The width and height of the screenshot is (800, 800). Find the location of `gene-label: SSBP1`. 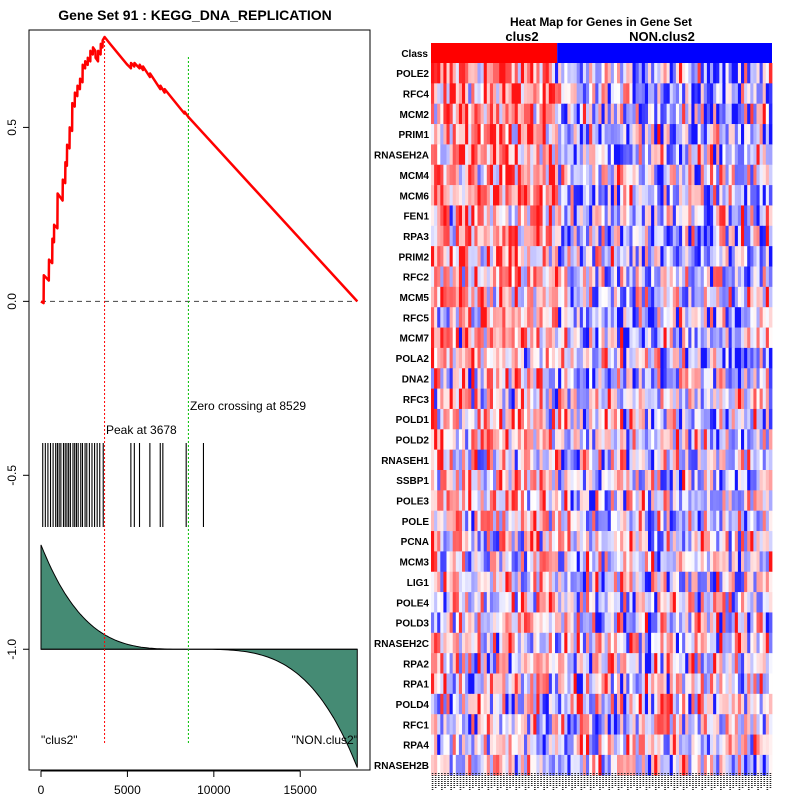

gene-label: SSBP1 is located at coordinates (412, 481).